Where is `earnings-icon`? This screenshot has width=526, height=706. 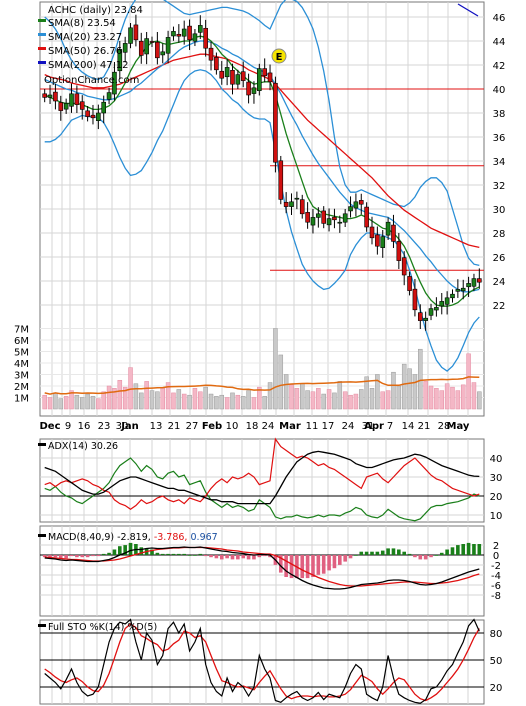
earnings-icon is located at coordinates (279, 56).